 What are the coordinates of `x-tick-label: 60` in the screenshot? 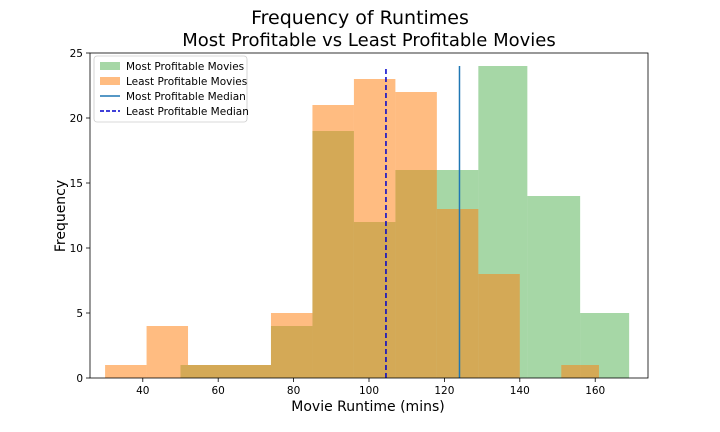 It's located at (218, 391).